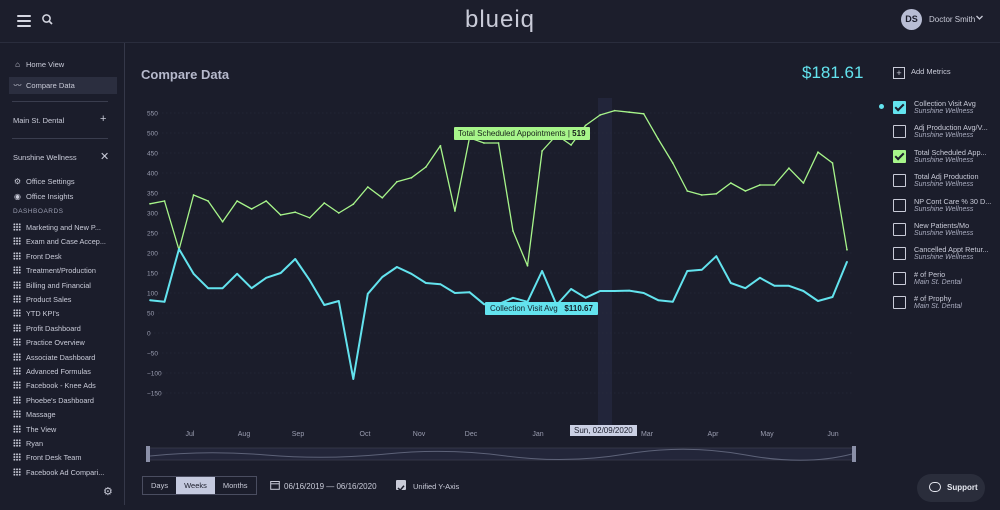 Image resolution: width=1000 pixels, height=510 pixels. I want to click on calendar-icon, so click(275, 485).